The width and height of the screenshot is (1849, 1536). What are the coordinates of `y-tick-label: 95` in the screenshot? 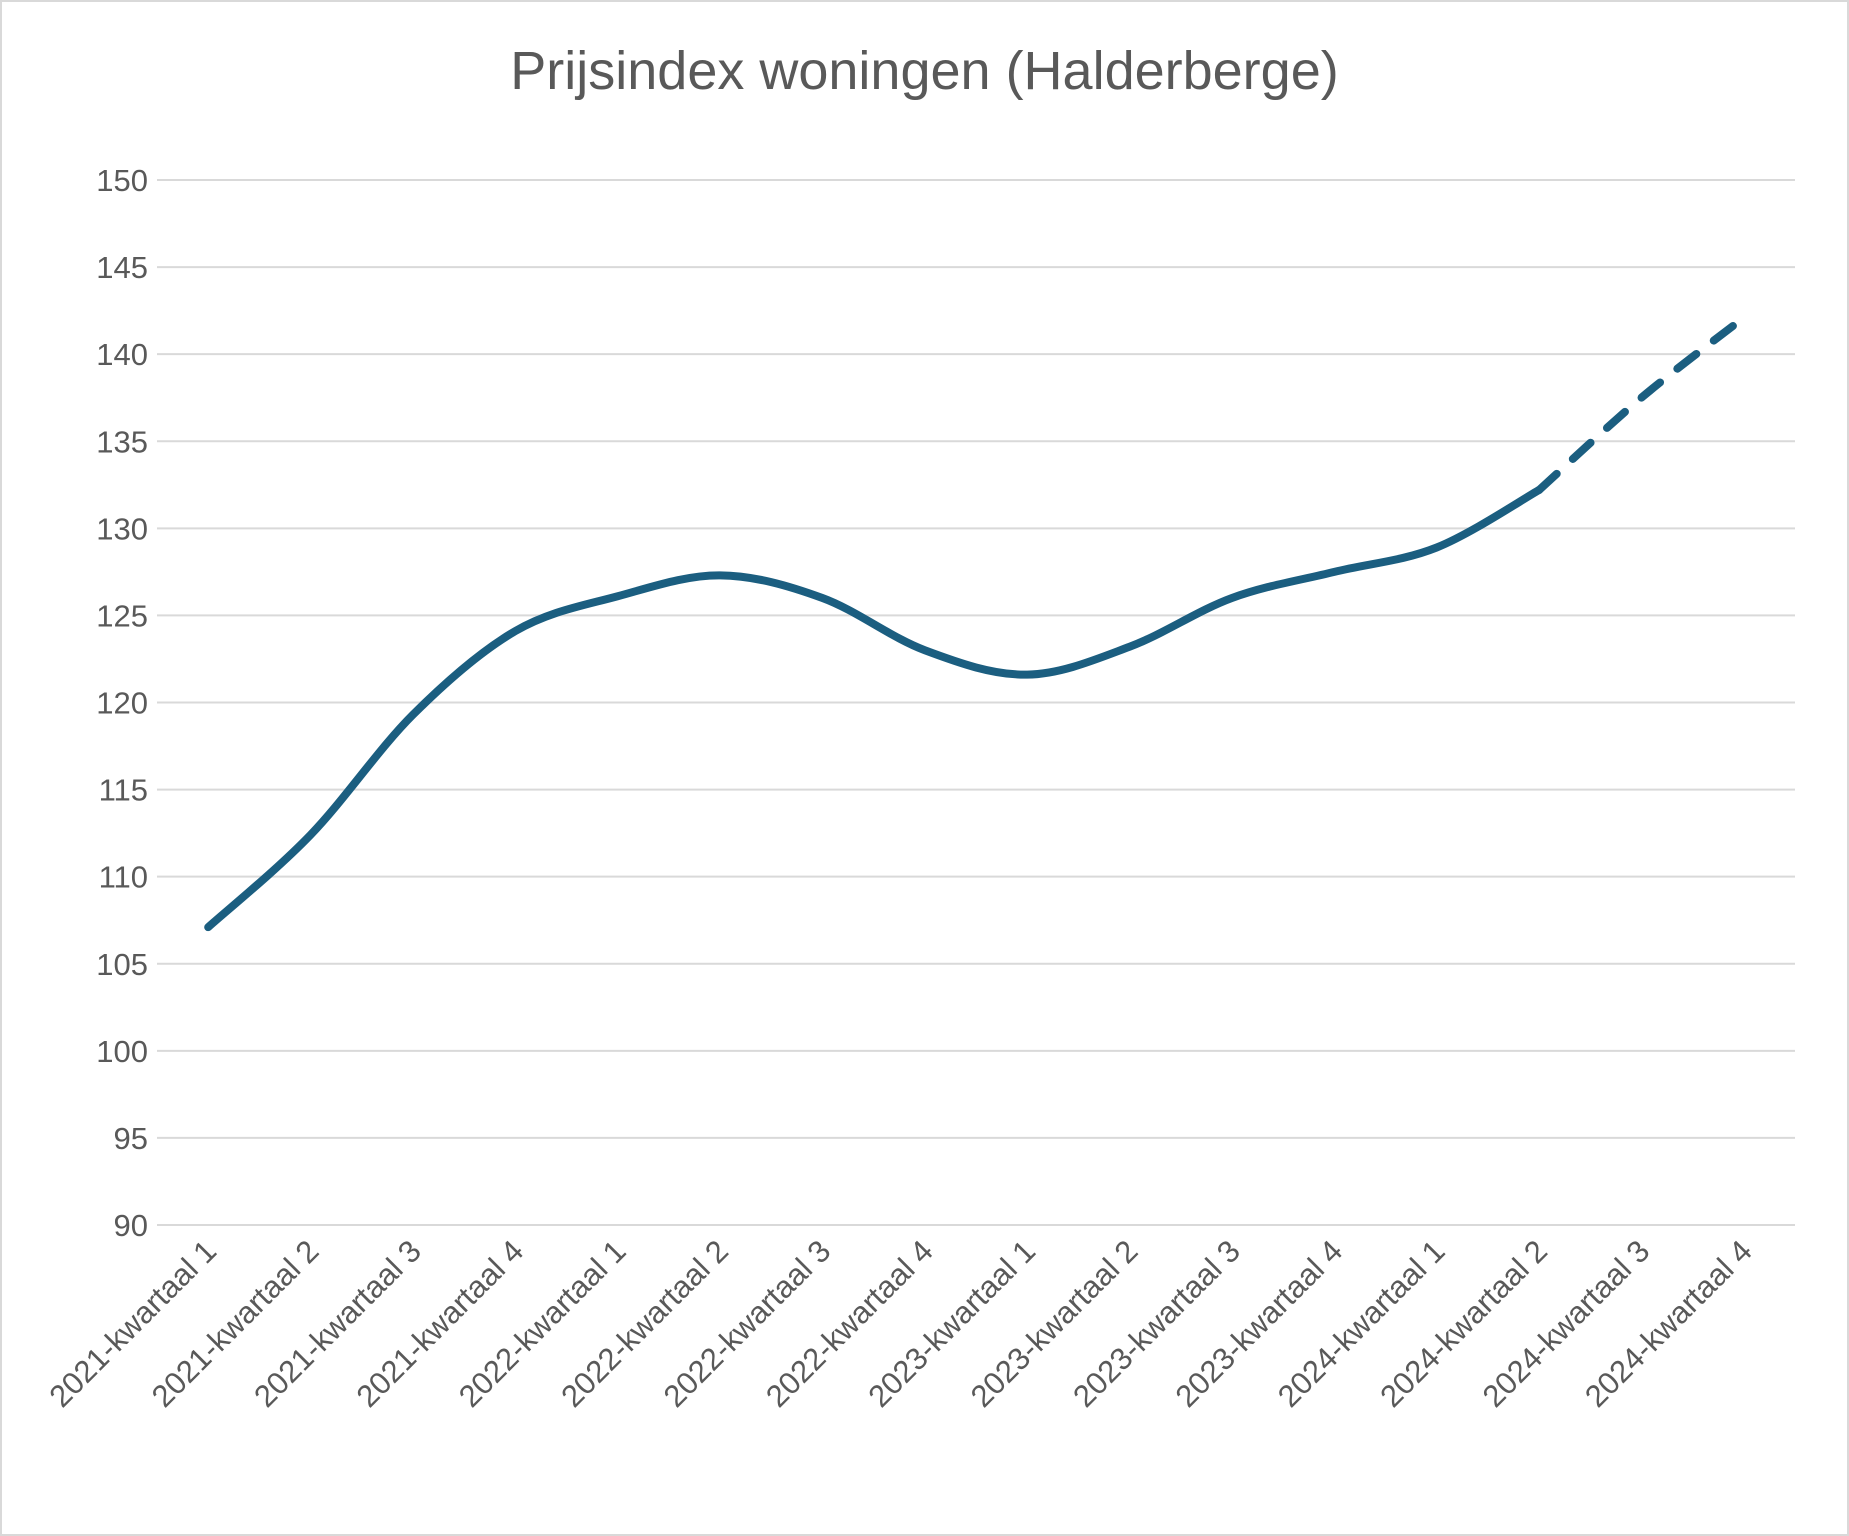 It's located at (131, 1138).